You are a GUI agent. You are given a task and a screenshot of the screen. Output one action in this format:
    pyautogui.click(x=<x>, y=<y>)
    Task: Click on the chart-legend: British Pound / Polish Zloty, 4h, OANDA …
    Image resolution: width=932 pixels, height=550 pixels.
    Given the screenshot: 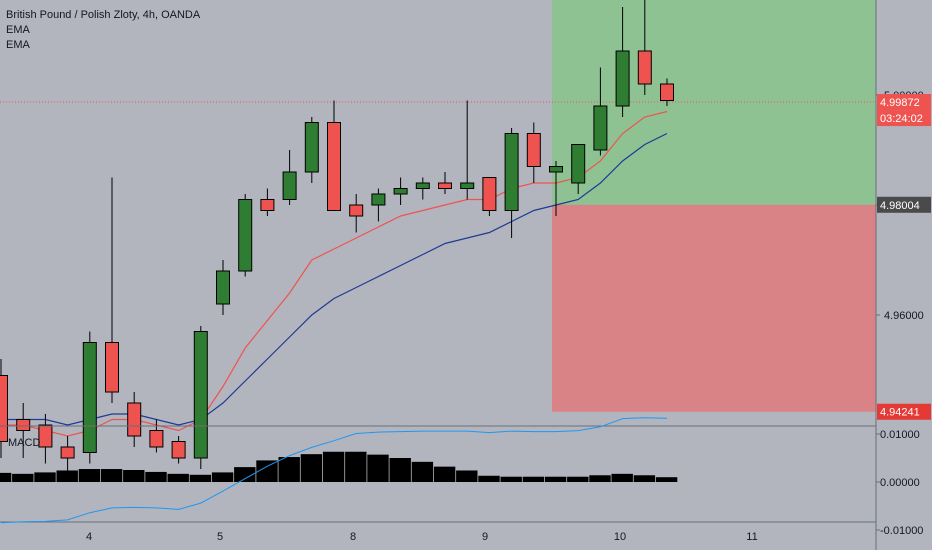 What is the action you would take?
    pyautogui.click(x=103, y=30)
    